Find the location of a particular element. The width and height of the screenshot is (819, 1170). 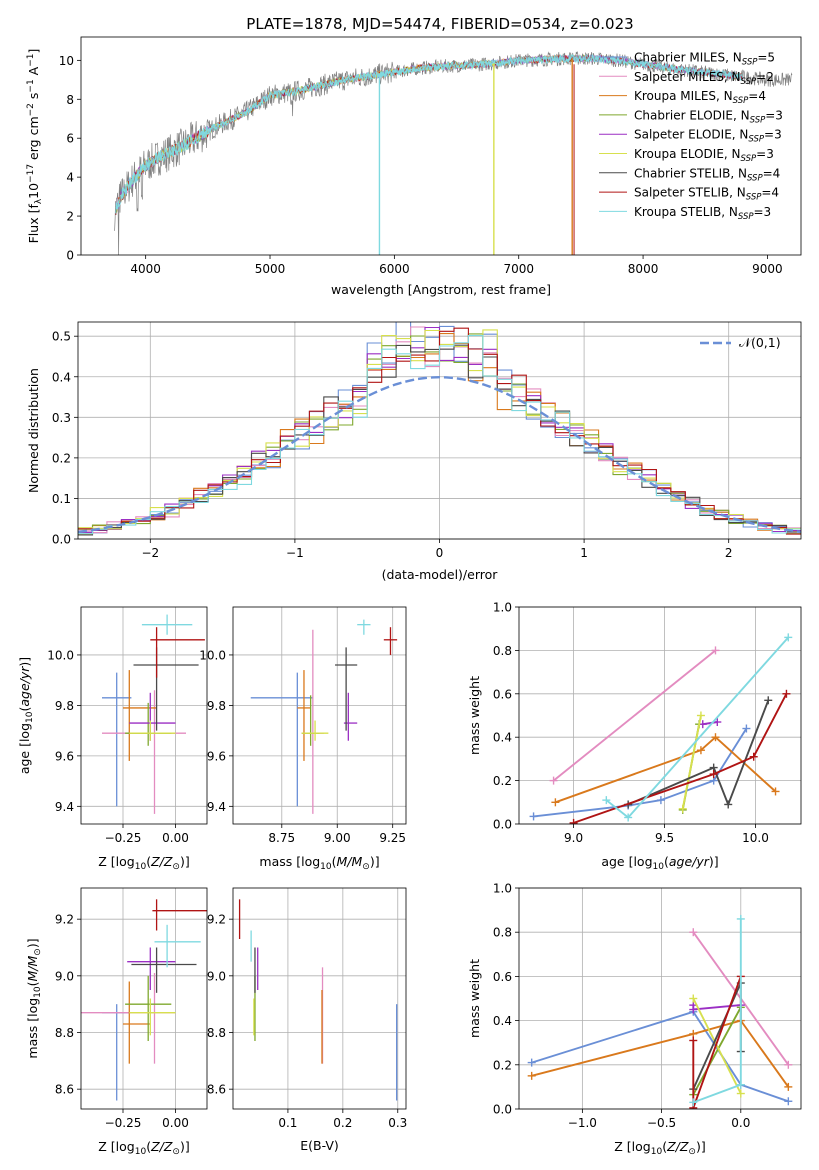

legend-entry: Salpeter MILES, NSSP=2 is located at coordinates (704, 78).